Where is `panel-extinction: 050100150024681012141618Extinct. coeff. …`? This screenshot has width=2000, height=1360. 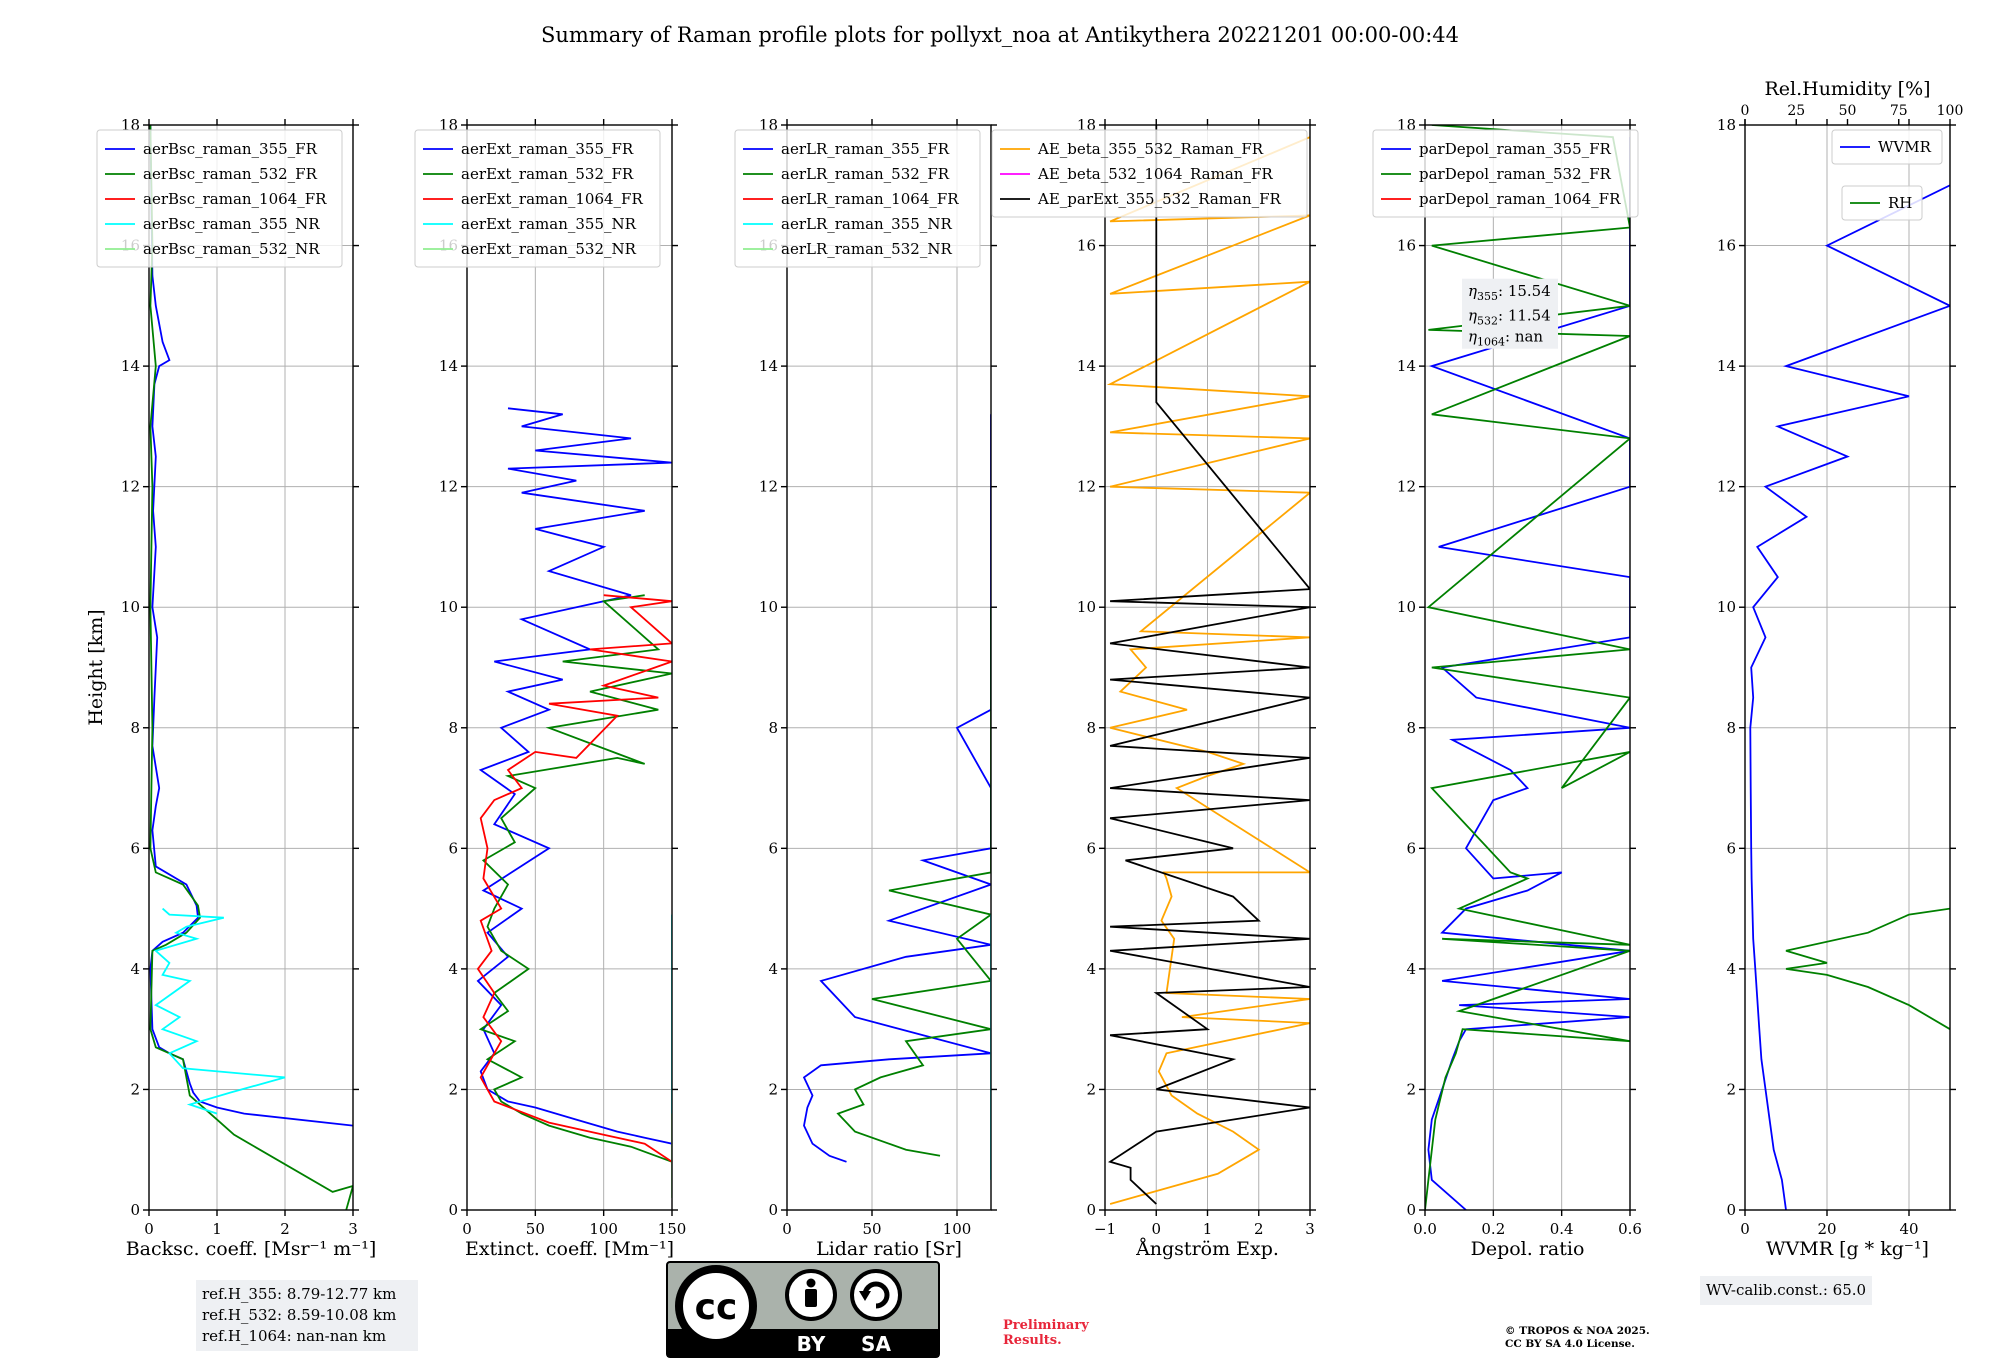 panel-extinction: 050100150024681012141618Extinct. coeff. … is located at coordinates (550, 688).